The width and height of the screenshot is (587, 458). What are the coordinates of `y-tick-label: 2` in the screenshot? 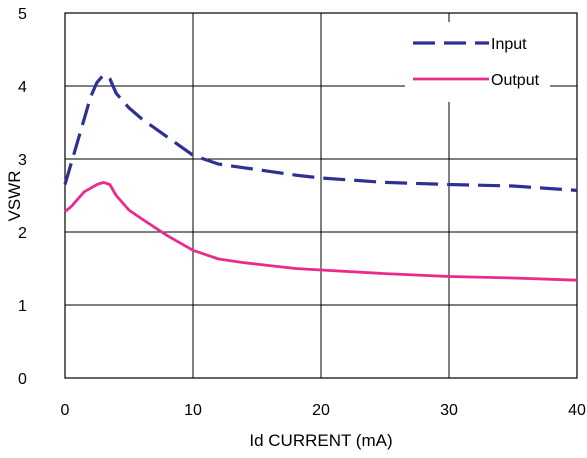 It's located at (22, 233).